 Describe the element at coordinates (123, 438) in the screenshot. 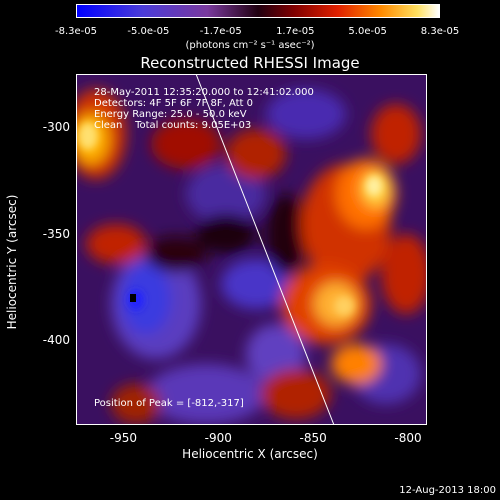

I see `x-tick-label: -950` at that location.